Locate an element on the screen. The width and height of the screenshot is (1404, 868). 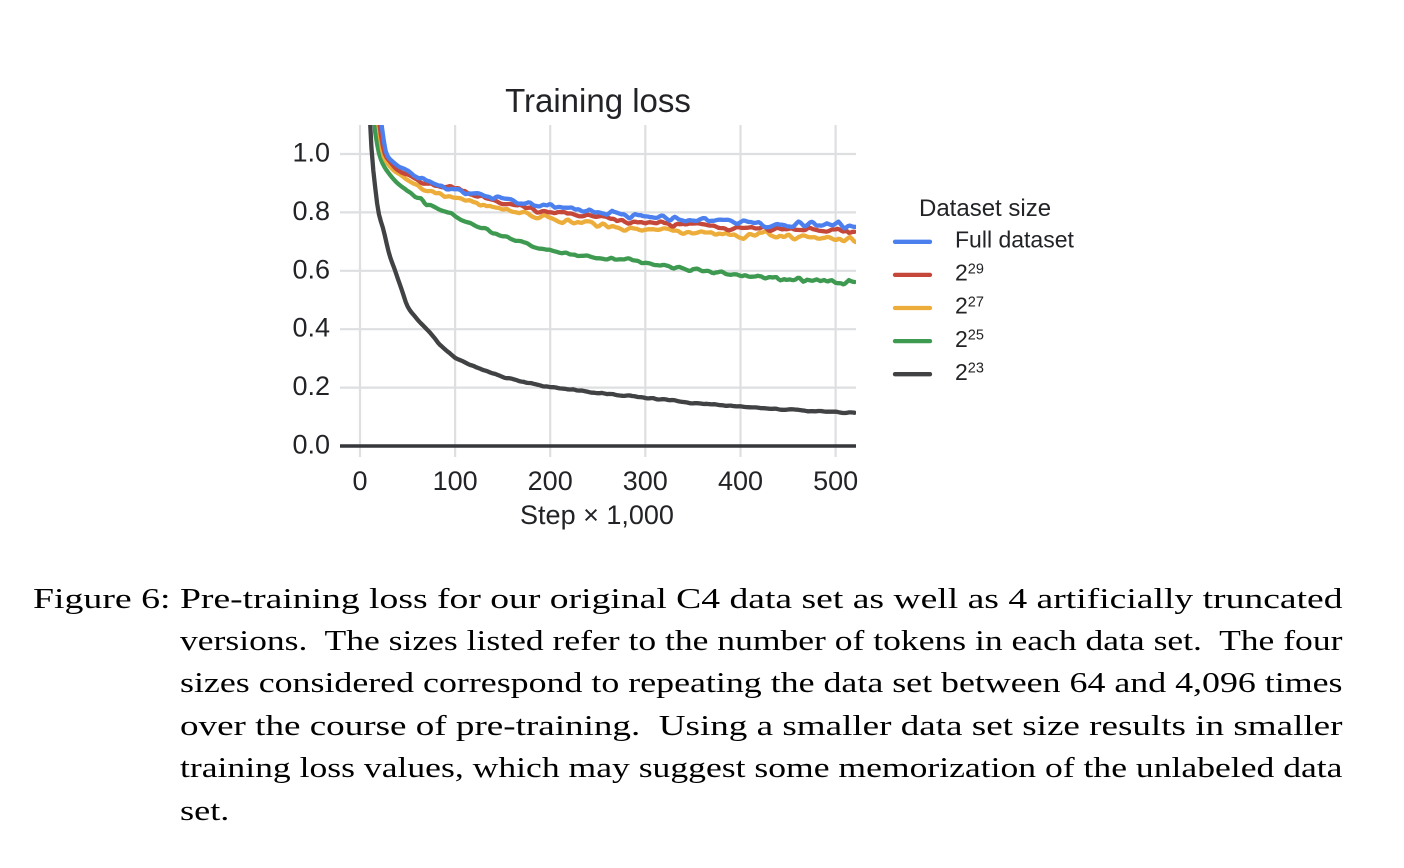
svg-text: 100 is located at coordinates (455, 481).